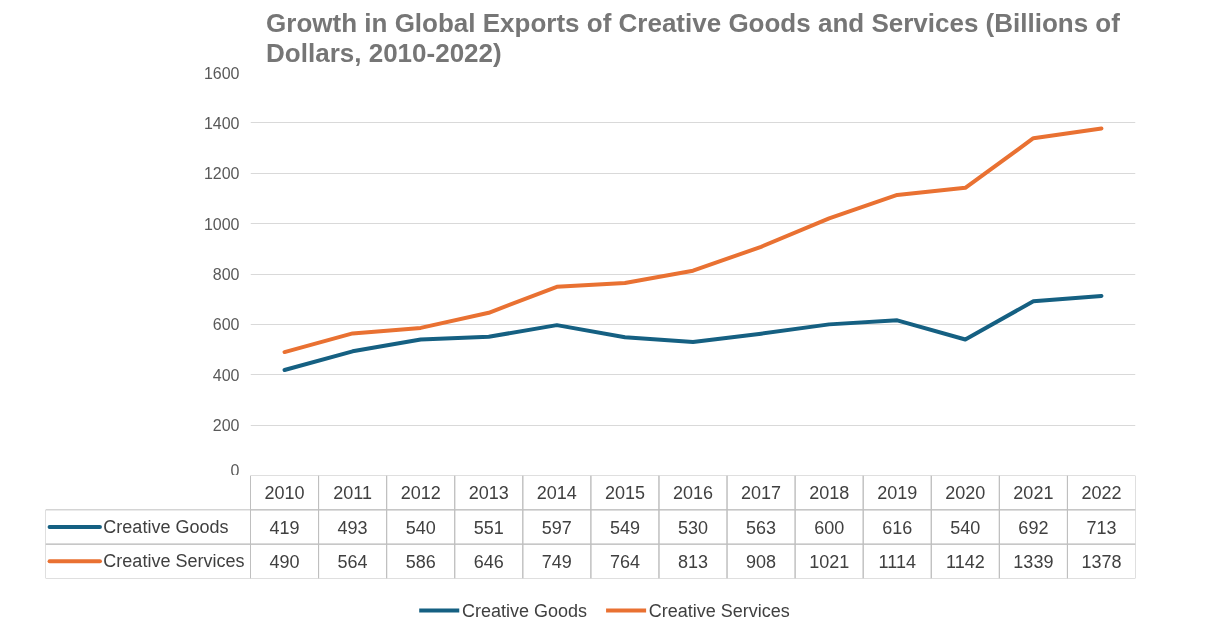 The width and height of the screenshot is (1225, 635). What do you see at coordinates (221, 224) in the screenshot?
I see `y-tick-label: 1000` at bounding box center [221, 224].